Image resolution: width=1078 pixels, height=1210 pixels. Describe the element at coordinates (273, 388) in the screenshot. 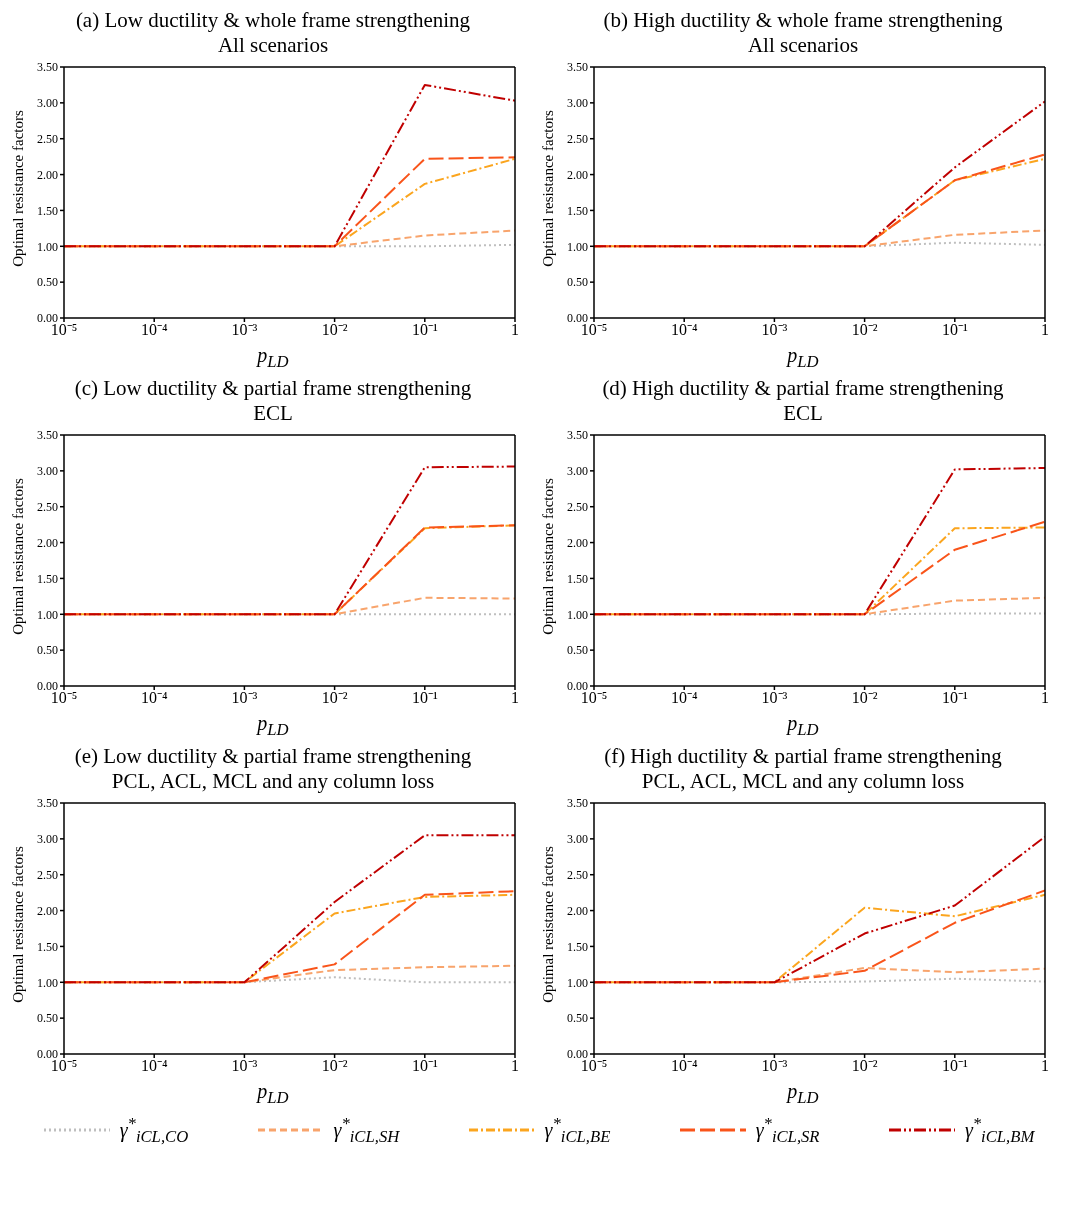

I see `chart-title: (c) Low ductility & partial frame strengthening` at that location.